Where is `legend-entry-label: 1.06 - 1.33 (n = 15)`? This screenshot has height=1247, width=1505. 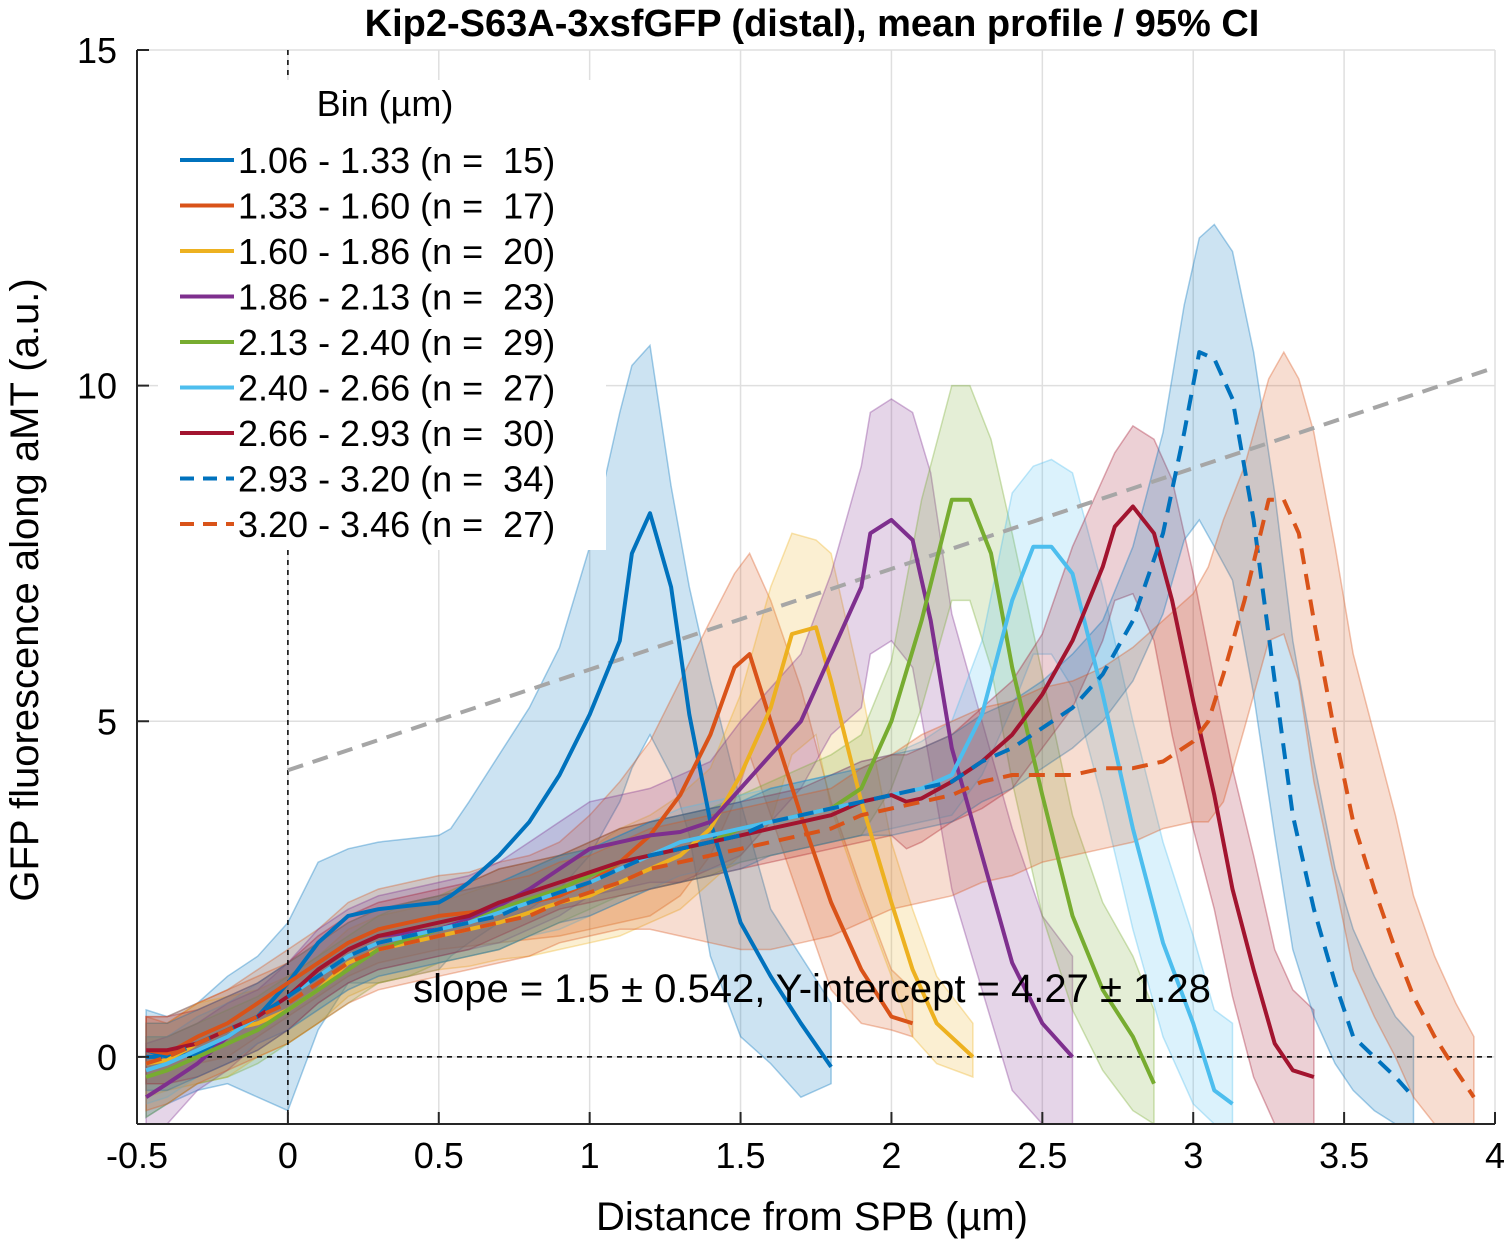
legend-entry-label: 1.06 - 1.33 (n = 15) is located at coordinates (396, 160).